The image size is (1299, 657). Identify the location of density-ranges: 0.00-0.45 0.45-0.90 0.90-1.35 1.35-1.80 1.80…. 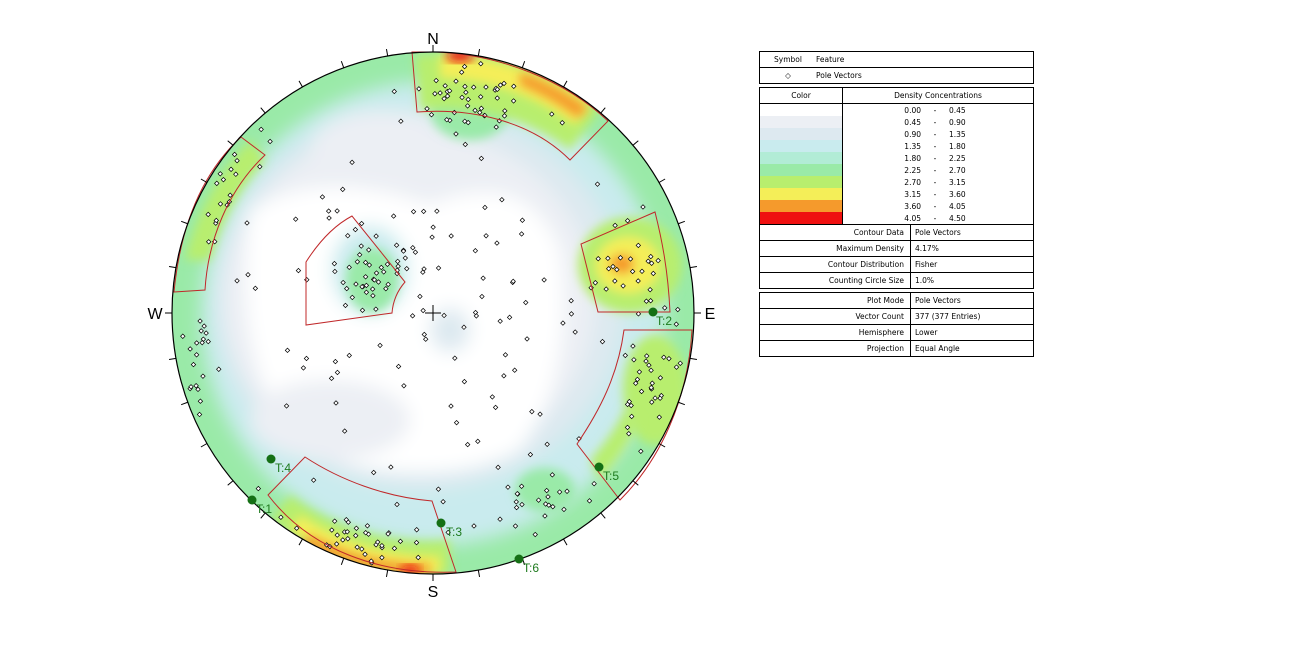
(938, 164).